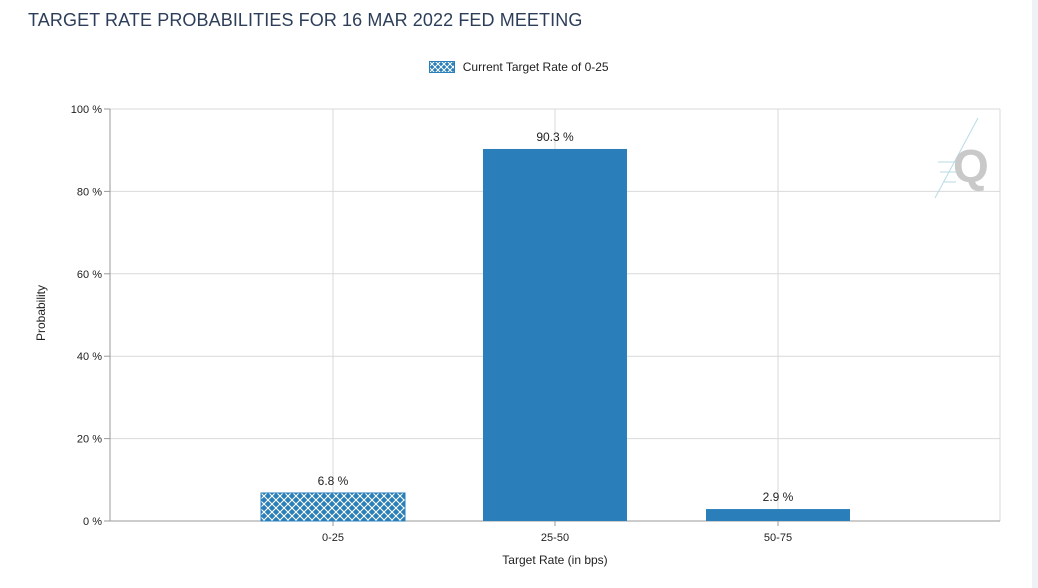  I want to click on q-logo-icon: Q, so click(961, 158).